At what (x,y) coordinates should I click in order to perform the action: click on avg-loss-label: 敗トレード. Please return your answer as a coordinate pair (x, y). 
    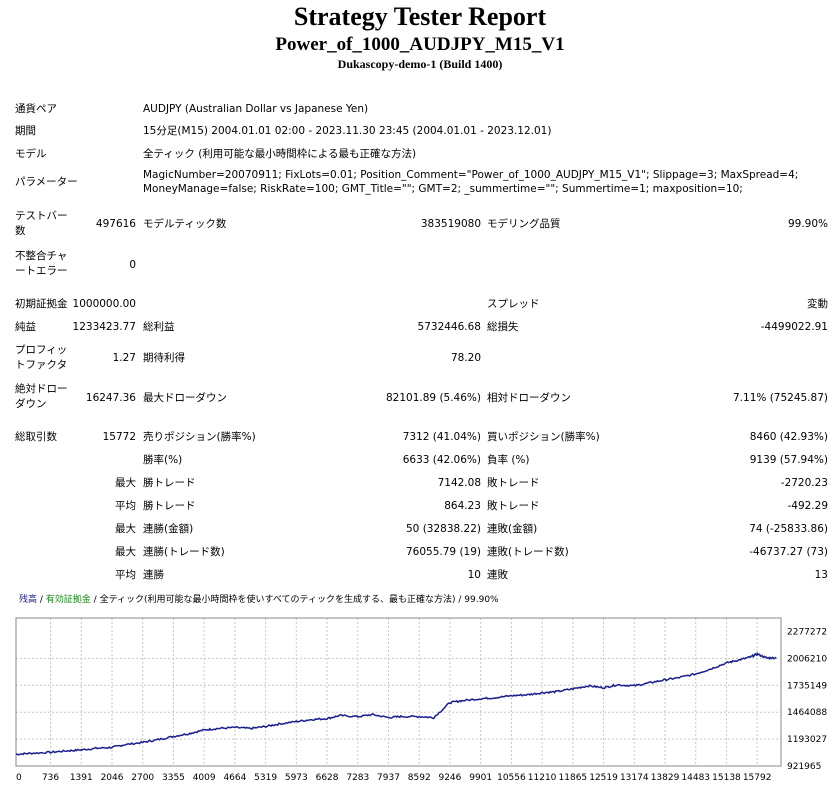
    Looking at the image, I should click on (513, 506).